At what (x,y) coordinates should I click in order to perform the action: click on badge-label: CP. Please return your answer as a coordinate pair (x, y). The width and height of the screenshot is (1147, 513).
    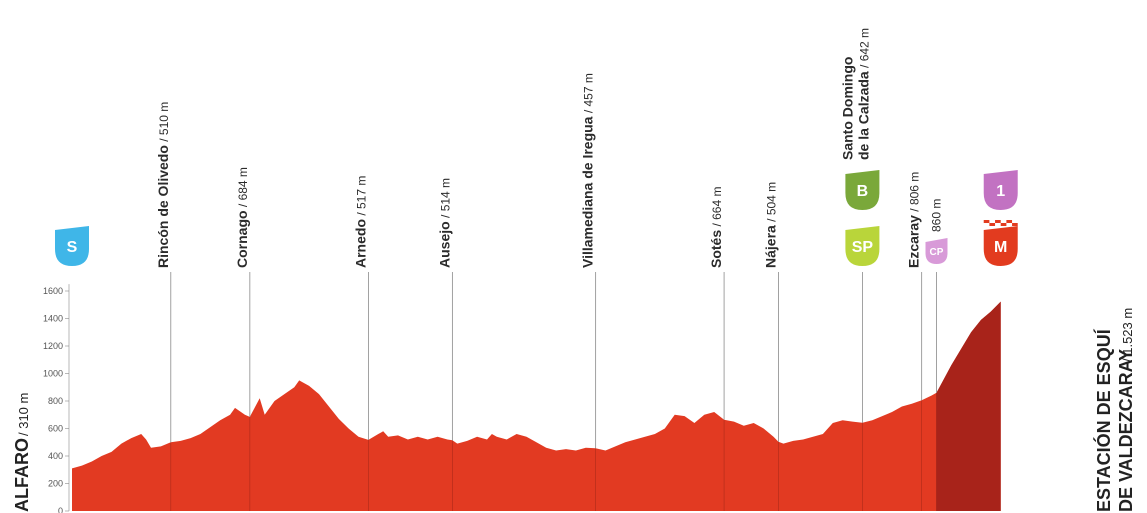
    Looking at the image, I should click on (937, 252).